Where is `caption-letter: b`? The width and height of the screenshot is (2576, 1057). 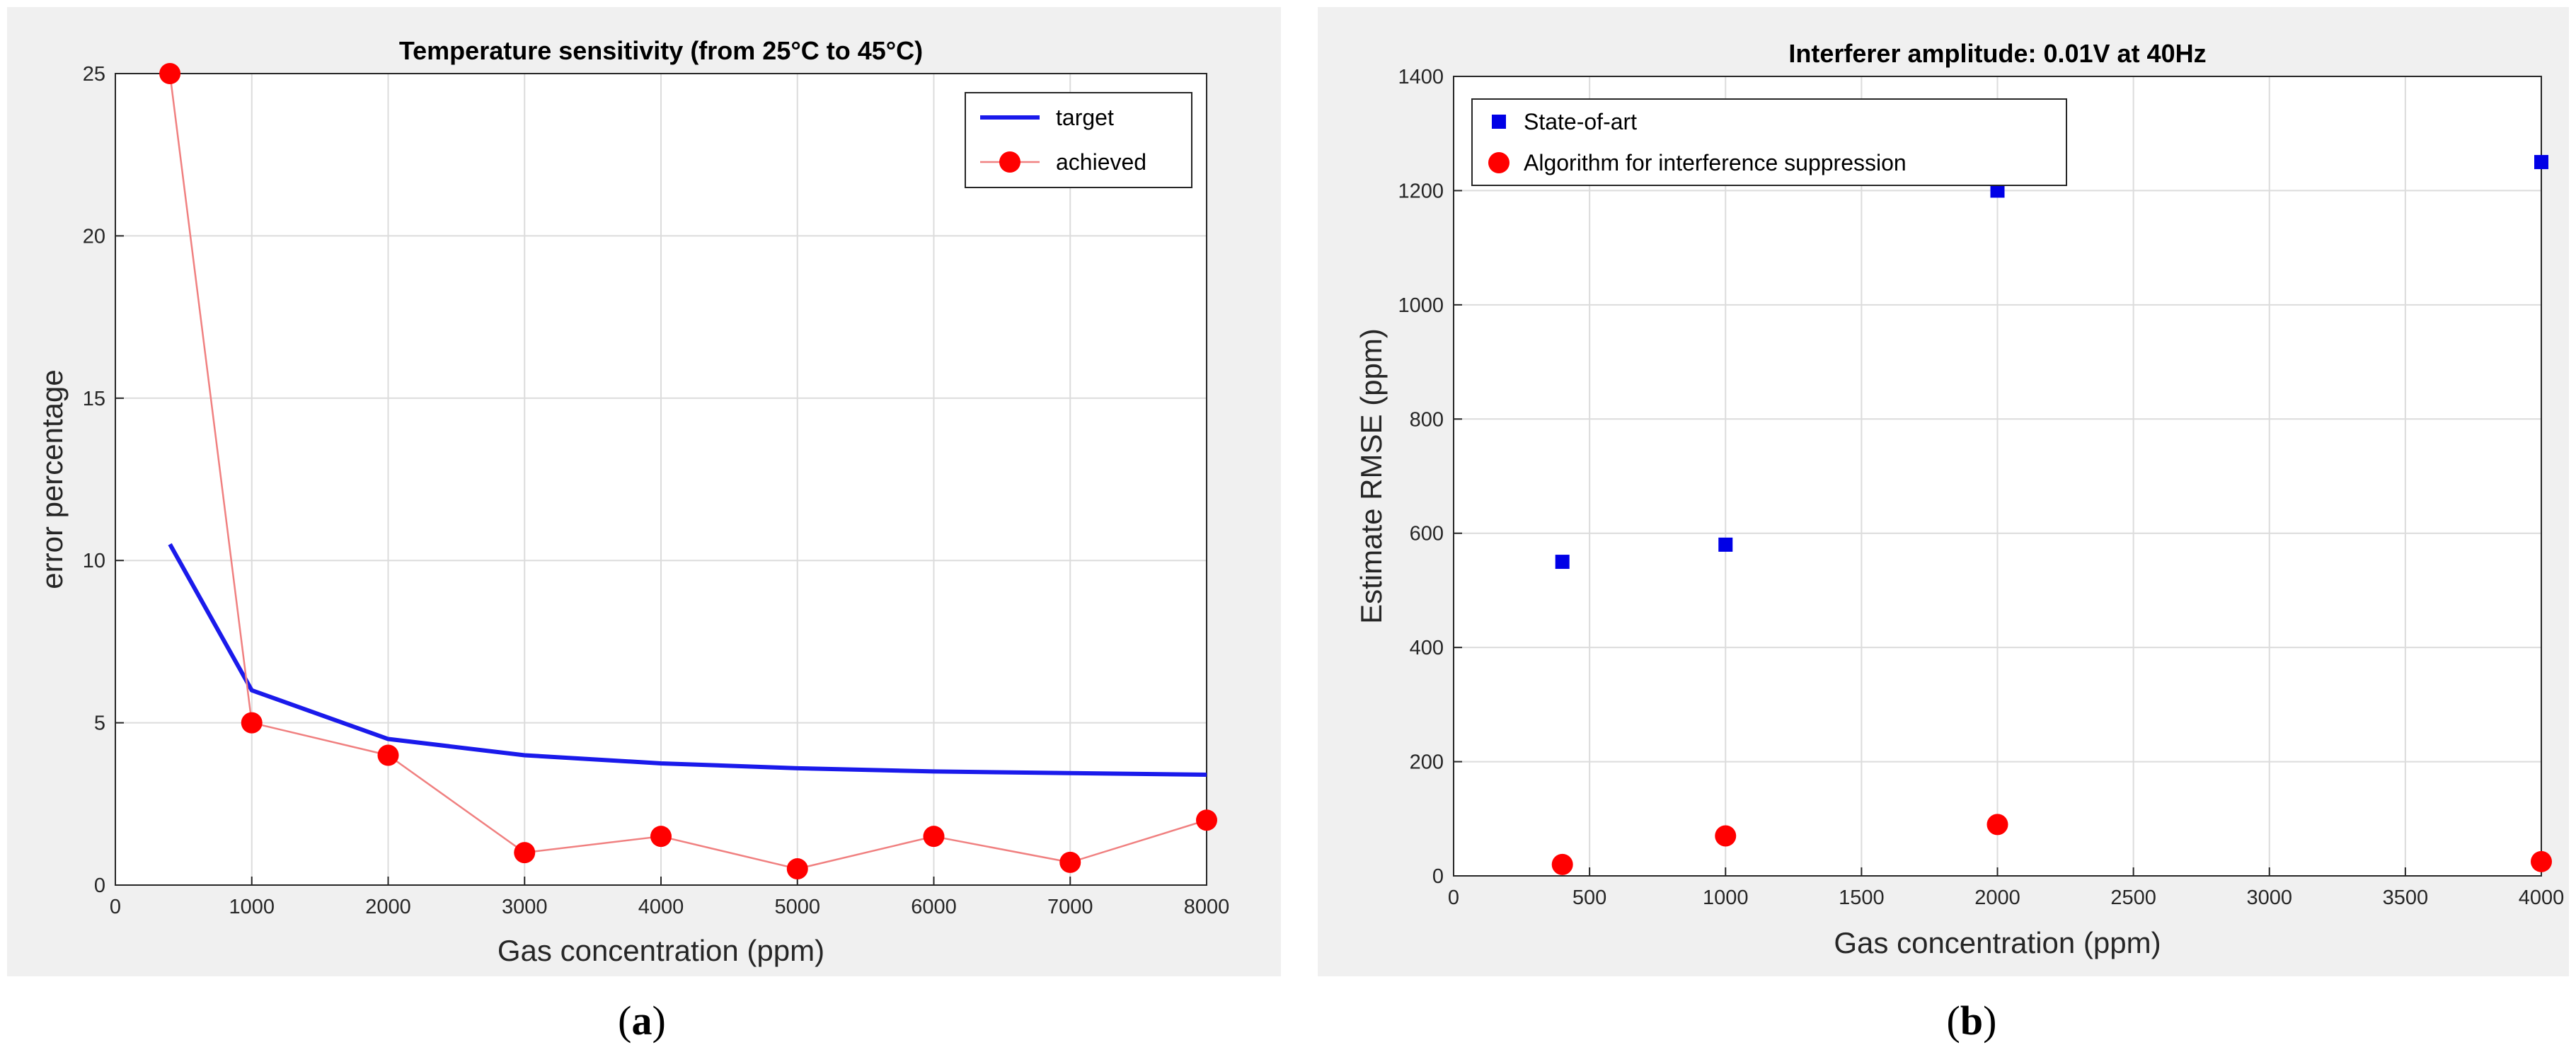 caption-letter: b is located at coordinates (1972, 1021).